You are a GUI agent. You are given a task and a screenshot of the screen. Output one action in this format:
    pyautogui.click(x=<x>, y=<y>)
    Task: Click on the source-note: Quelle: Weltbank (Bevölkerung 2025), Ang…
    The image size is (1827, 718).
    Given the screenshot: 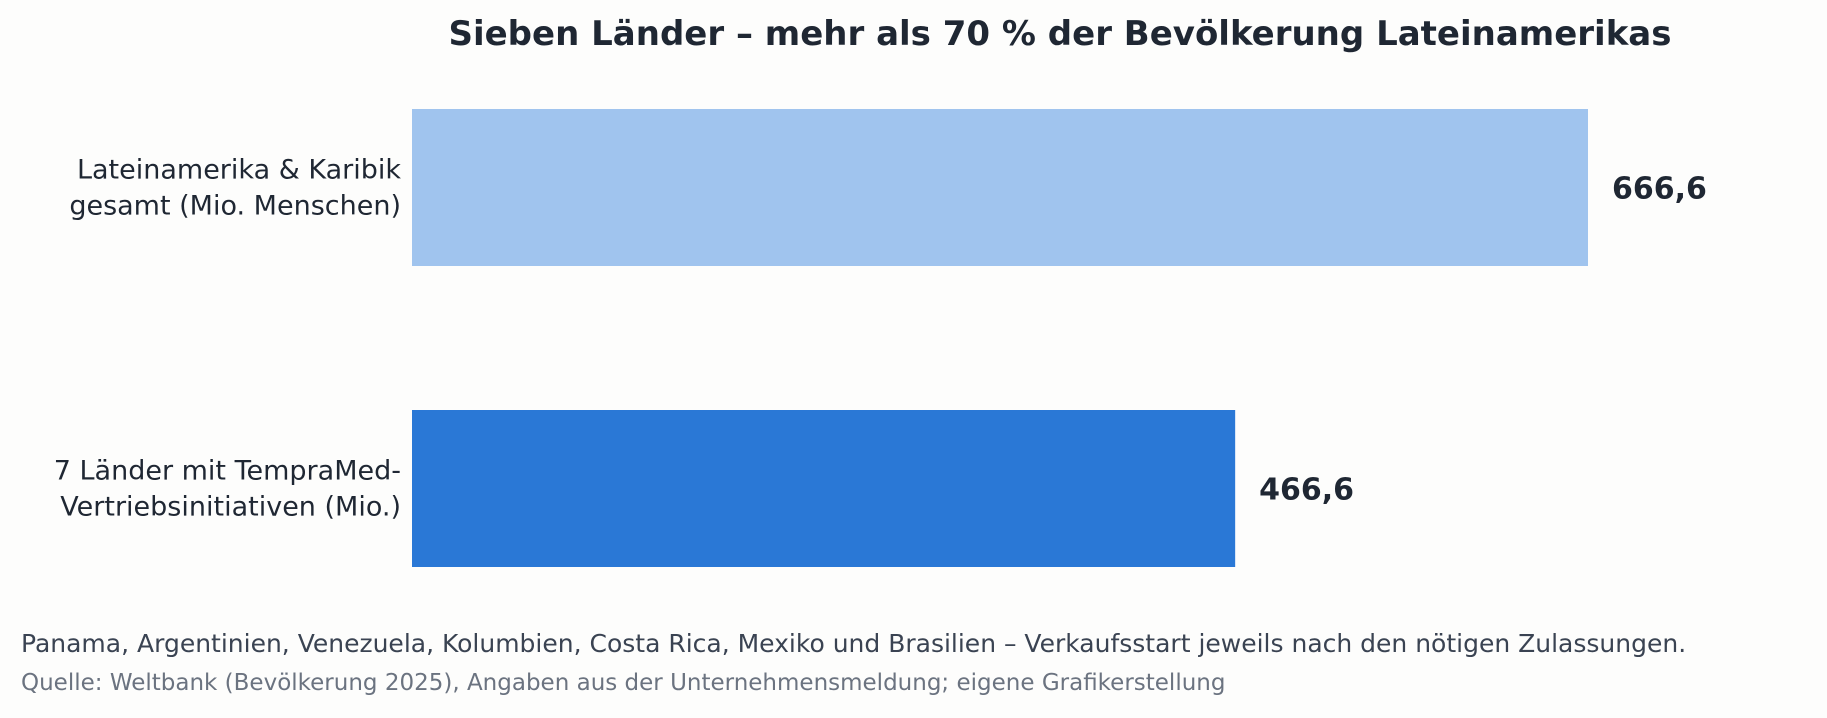 What is the action you would take?
    pyautogui.click(x=623, y=683)
    